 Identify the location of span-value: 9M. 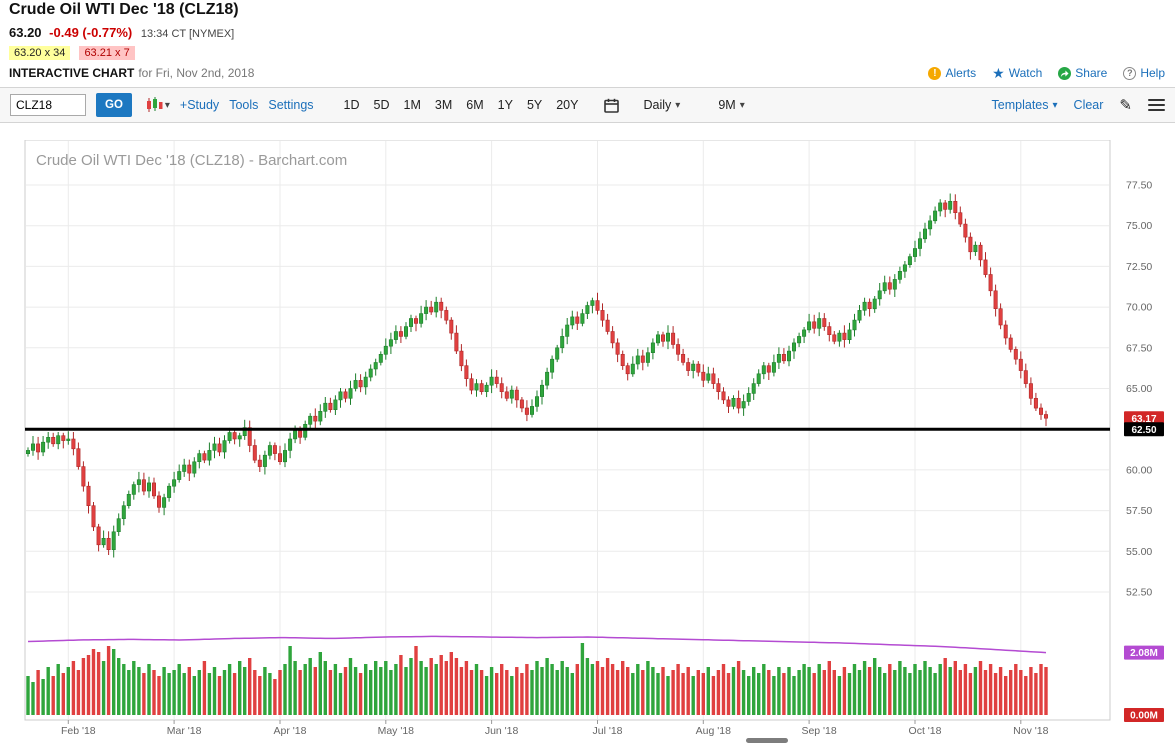
(727, 105).